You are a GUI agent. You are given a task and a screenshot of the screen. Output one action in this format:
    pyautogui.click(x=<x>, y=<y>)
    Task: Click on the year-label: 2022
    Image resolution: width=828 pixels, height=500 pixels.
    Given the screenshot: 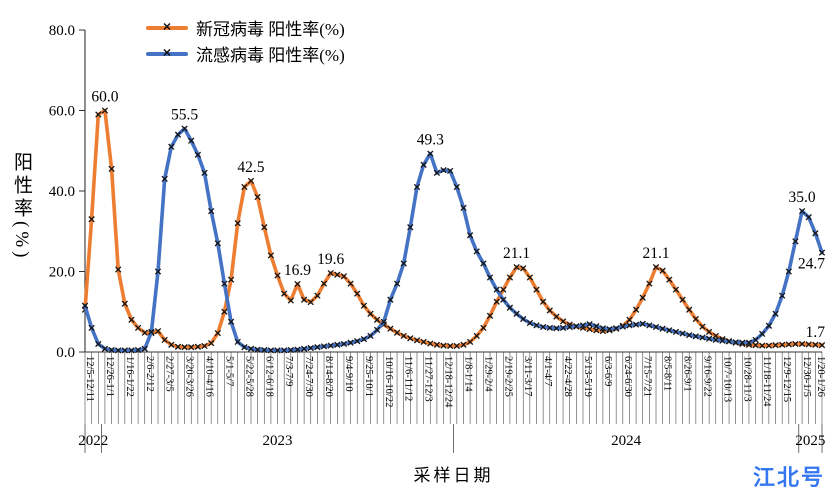 What is the action you would take?
    pyautogui.click(x=93, y=441)
    